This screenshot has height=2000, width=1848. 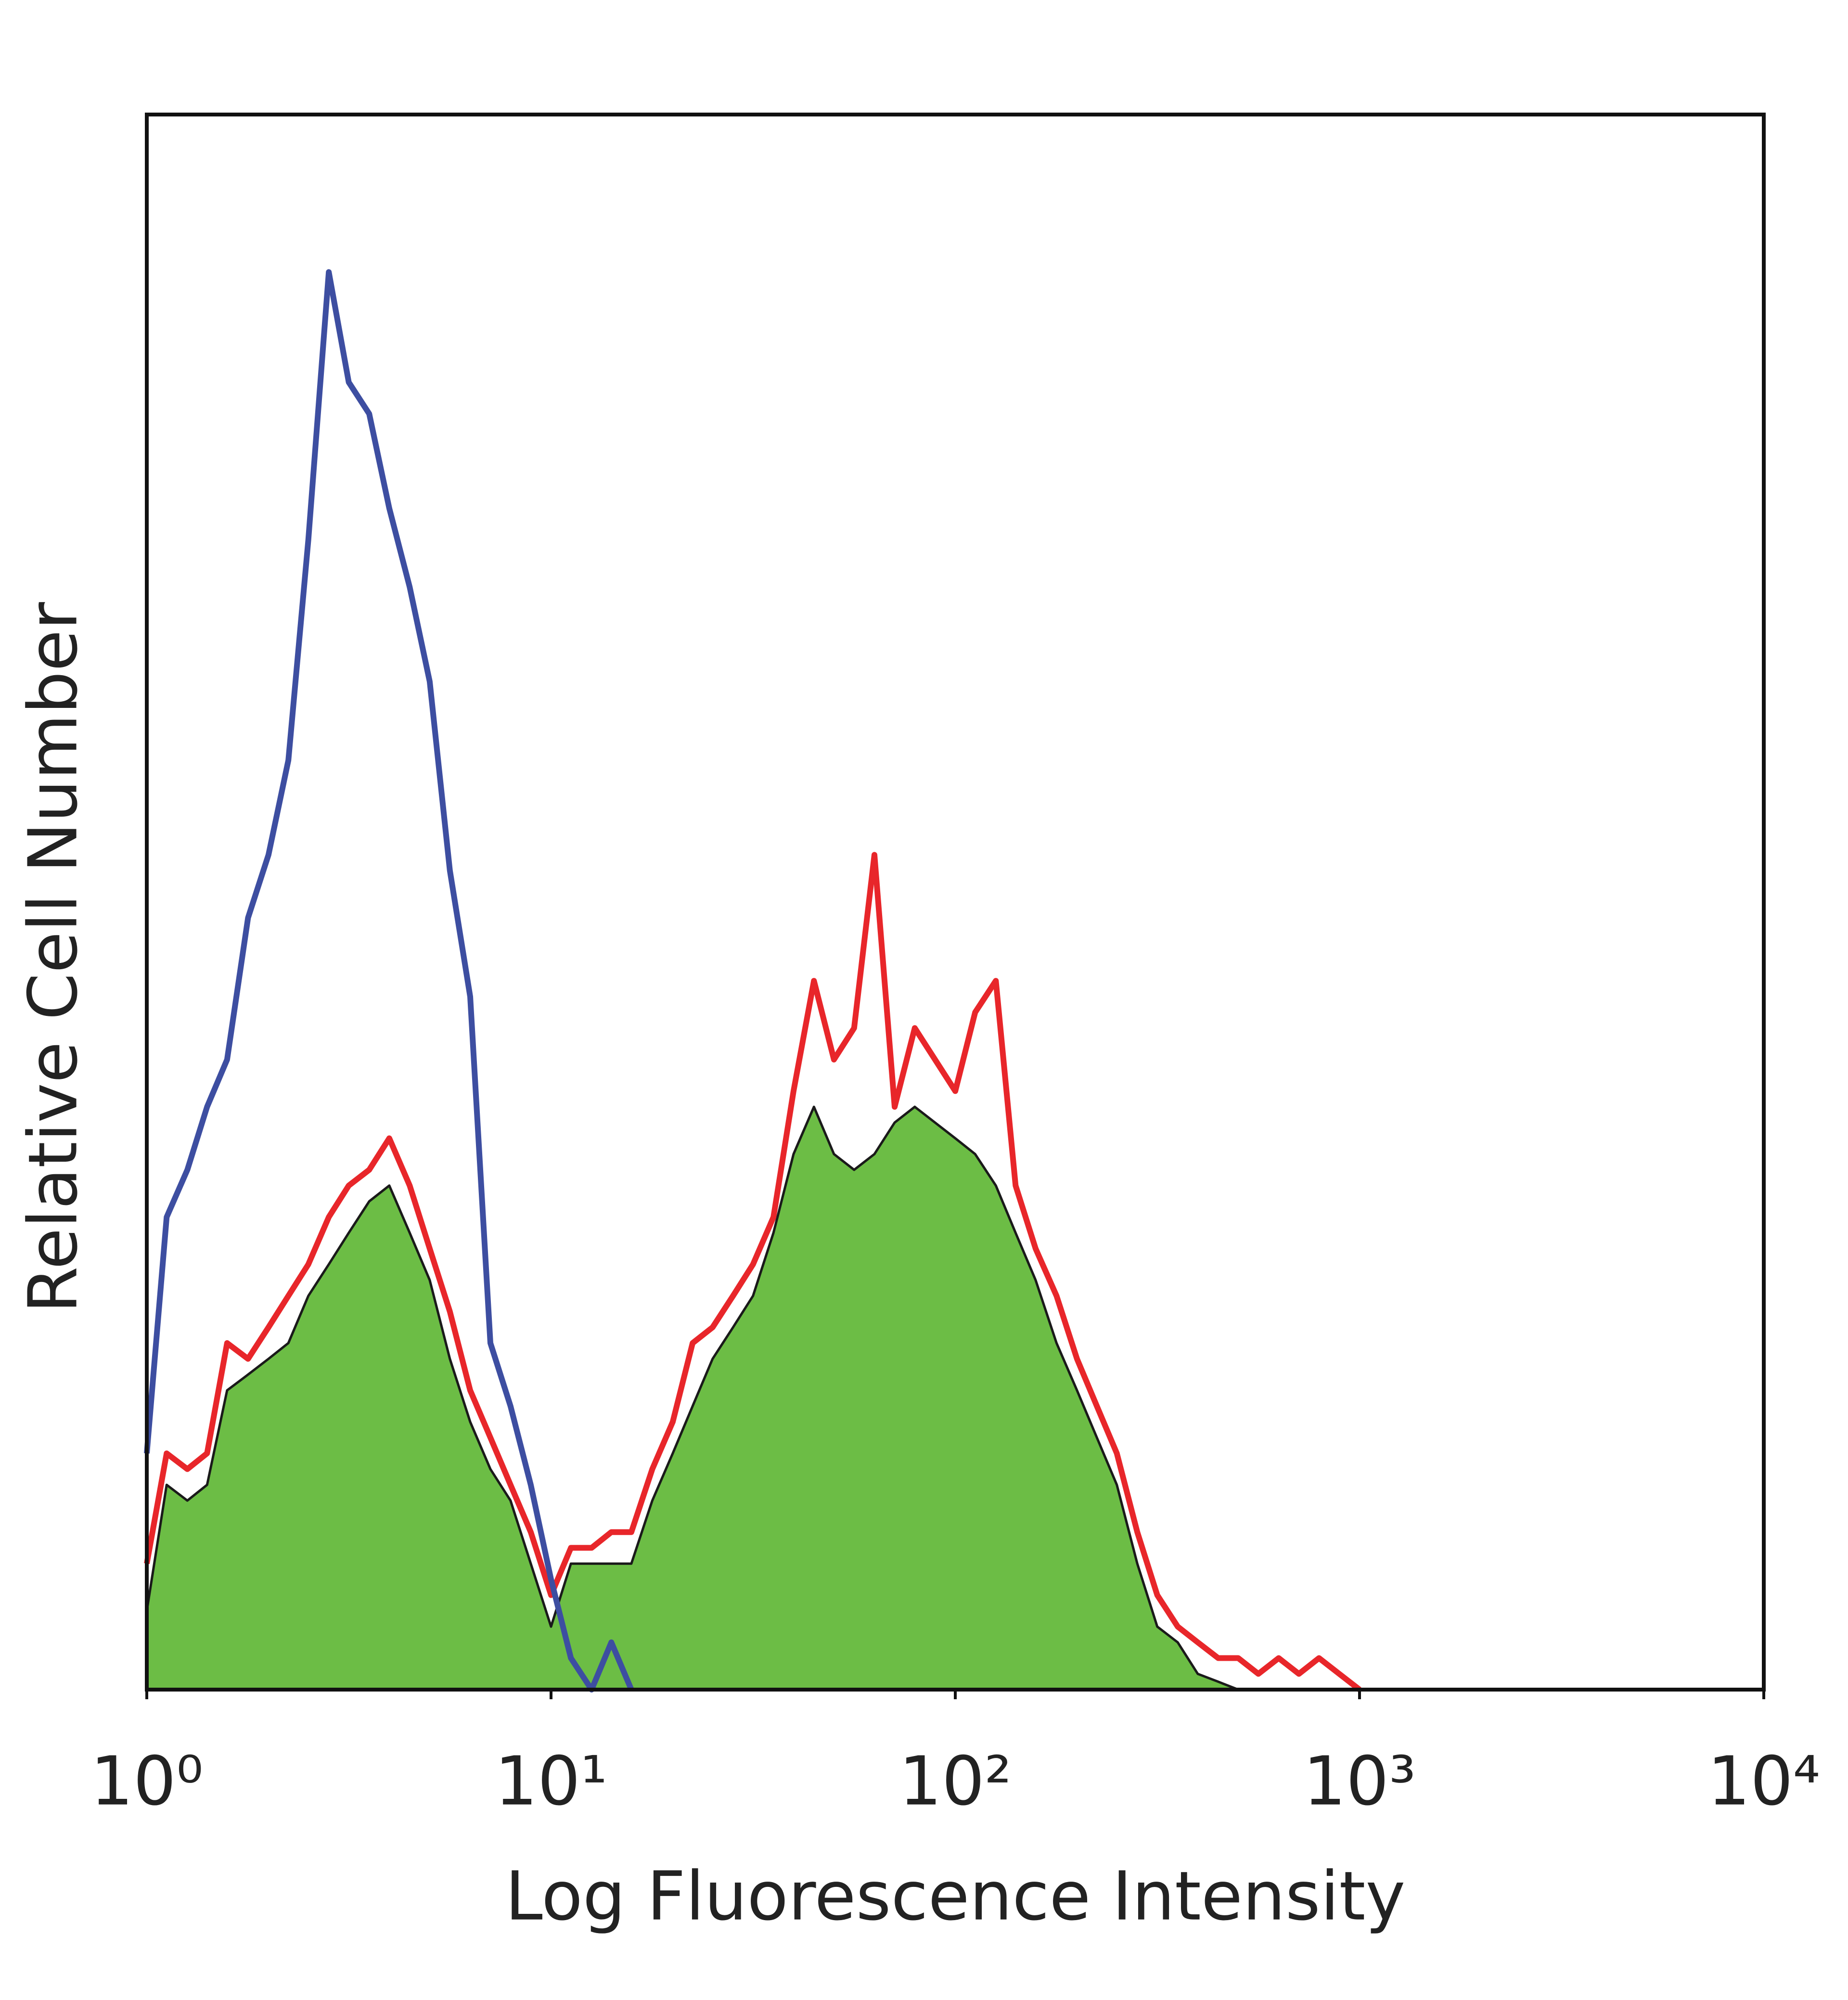 I want to click on x-tick-label: 10², so click(x=955, y=1782).